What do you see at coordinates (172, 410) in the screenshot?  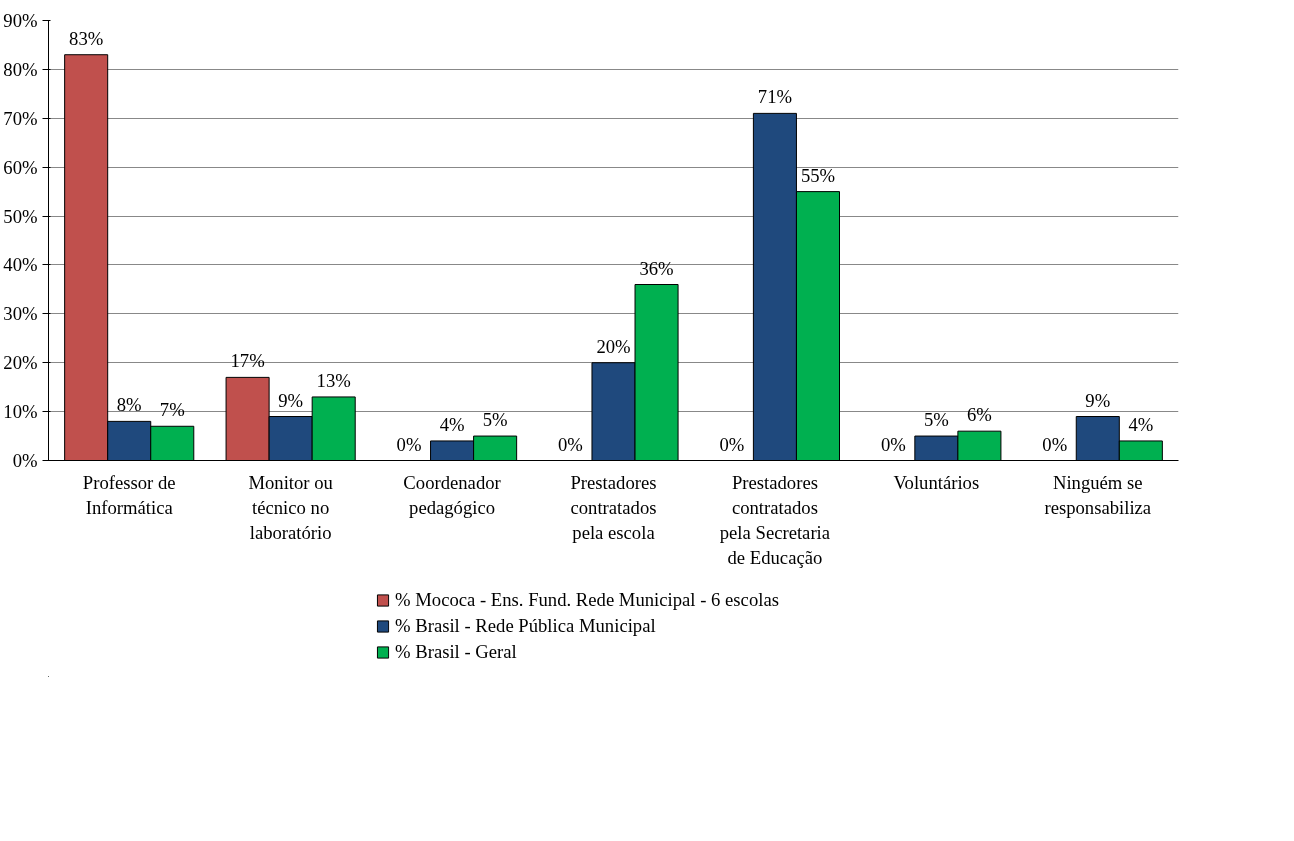 I see `data-label: 7%` at bounding box center [172, 410].